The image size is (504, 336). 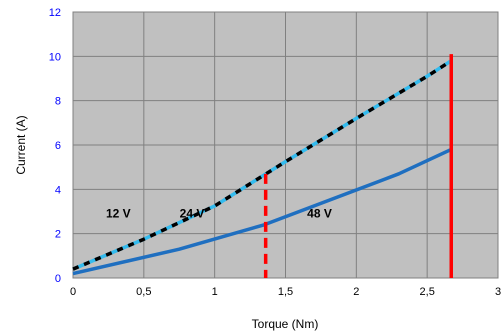 What do you see at coordinates (55, 57) in the screenshot?
I see `y-tick-label: 10` at bounding box center [55, 57].